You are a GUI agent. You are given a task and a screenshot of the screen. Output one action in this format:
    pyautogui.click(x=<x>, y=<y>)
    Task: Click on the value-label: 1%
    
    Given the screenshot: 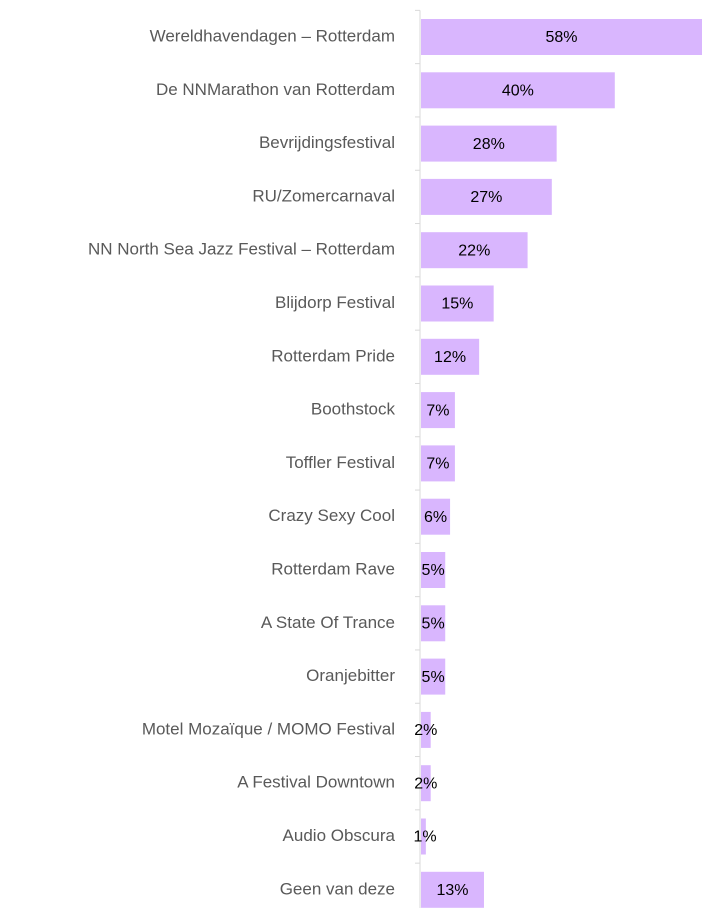 What is the action you would take?
    pyautogui.click(x=424, y=837)
    